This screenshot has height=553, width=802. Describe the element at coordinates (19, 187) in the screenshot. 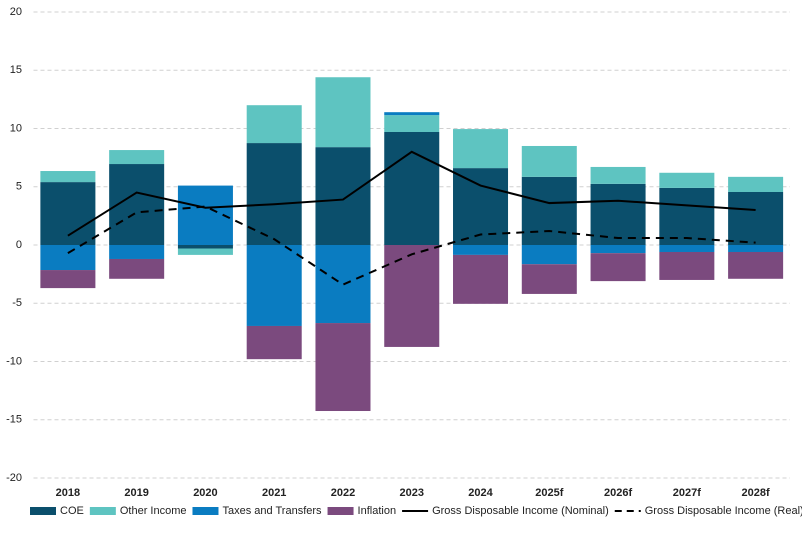

I see `y-tick-label: 5` at that location.